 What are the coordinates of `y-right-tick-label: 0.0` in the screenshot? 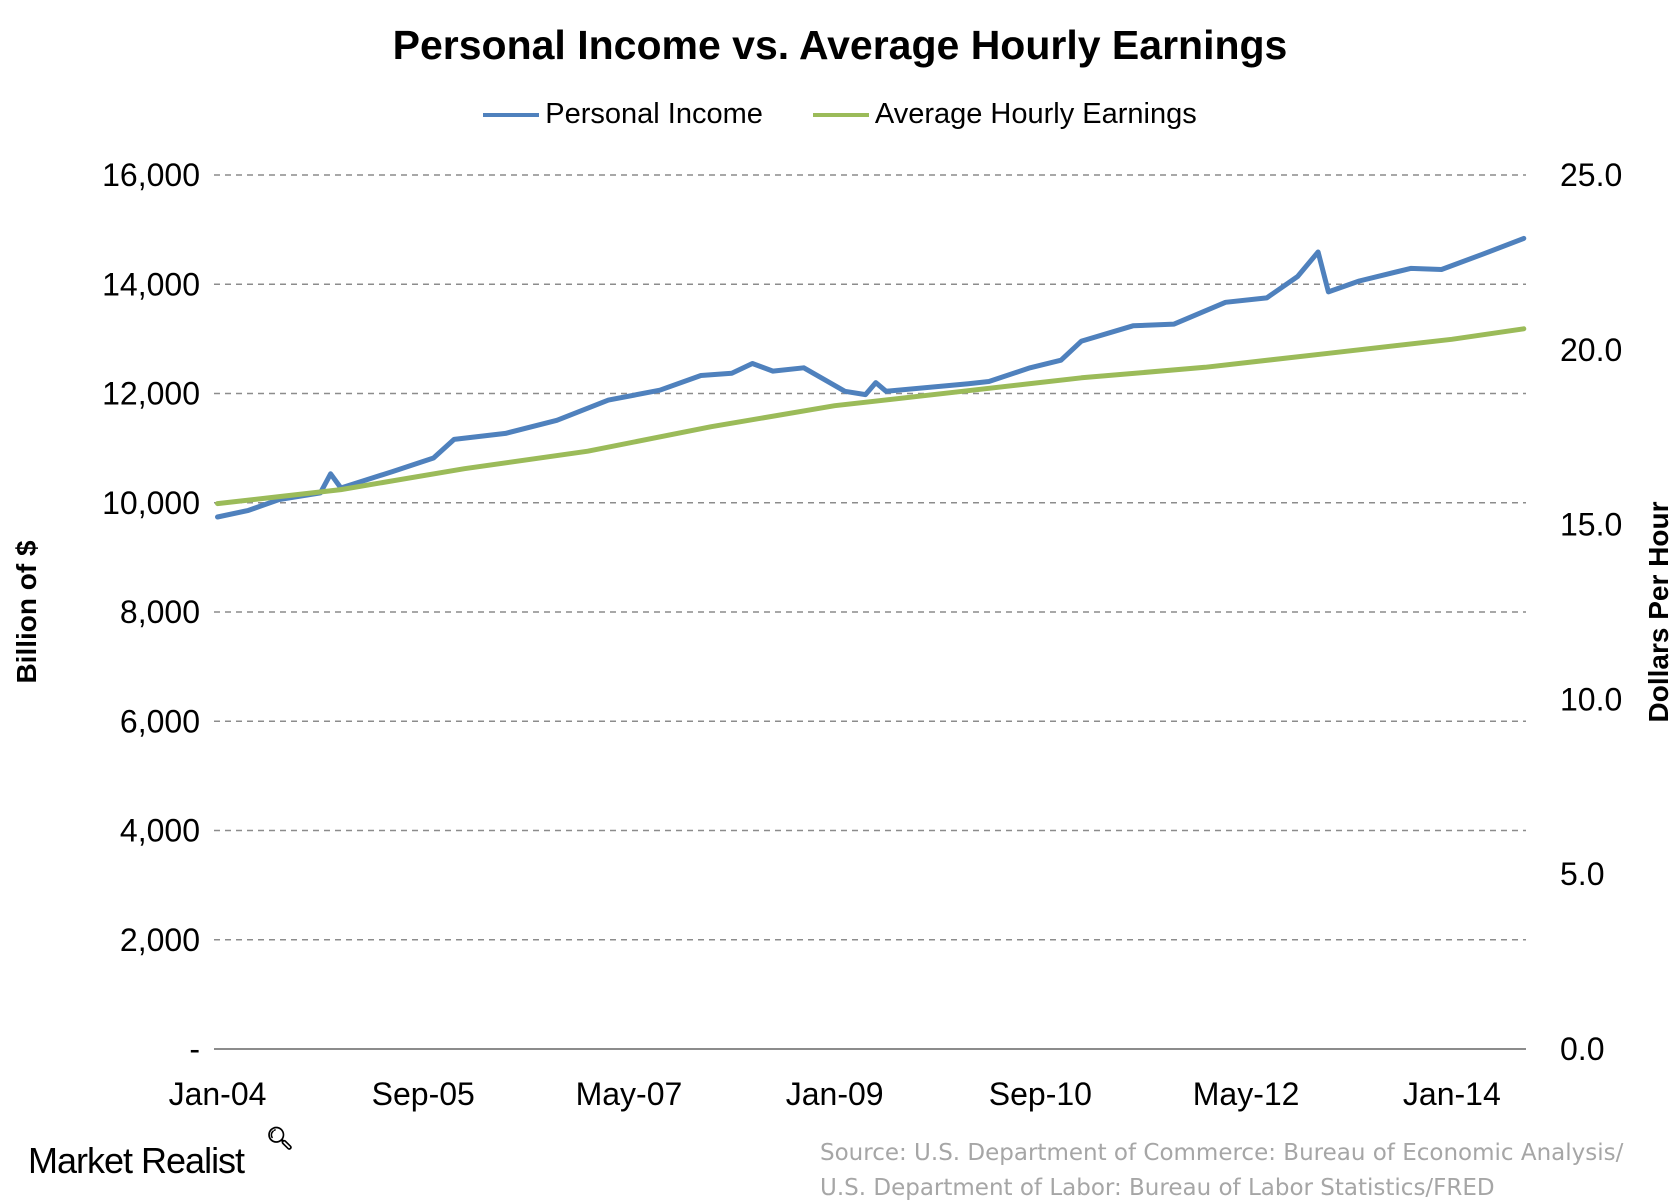 It's located at (1582, 1049).